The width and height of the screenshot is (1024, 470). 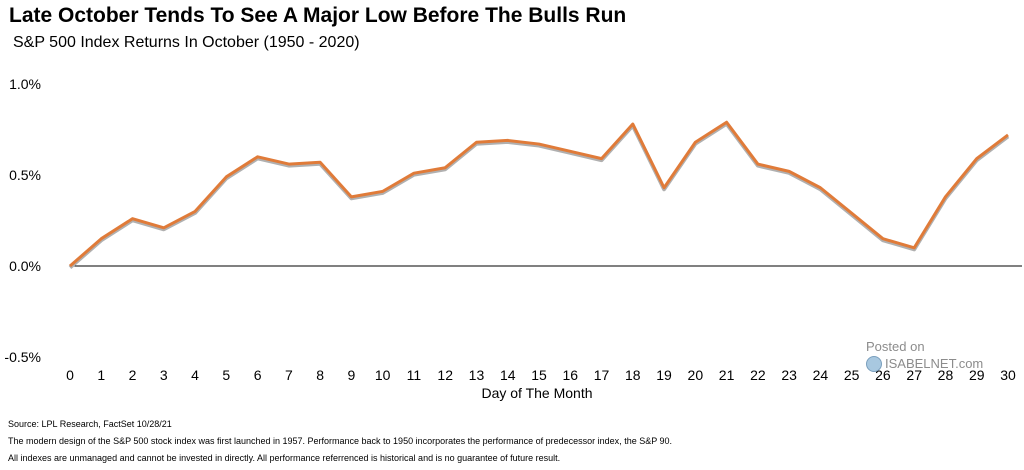 I want to click on y-tick-label: 0.0%, so click(x=25, y=266).